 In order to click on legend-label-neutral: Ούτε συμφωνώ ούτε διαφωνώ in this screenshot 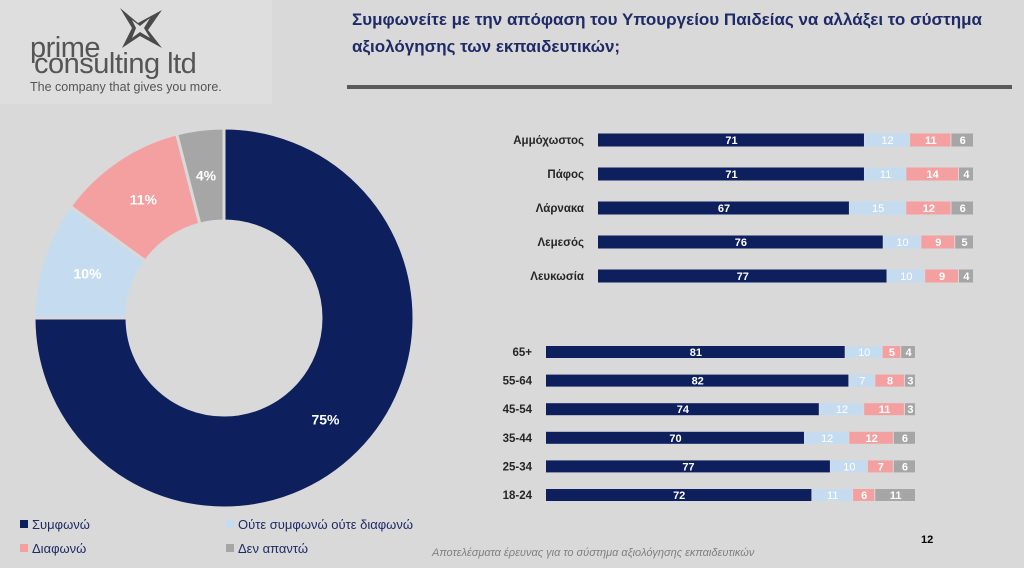, I will do `click(325, 524)`.